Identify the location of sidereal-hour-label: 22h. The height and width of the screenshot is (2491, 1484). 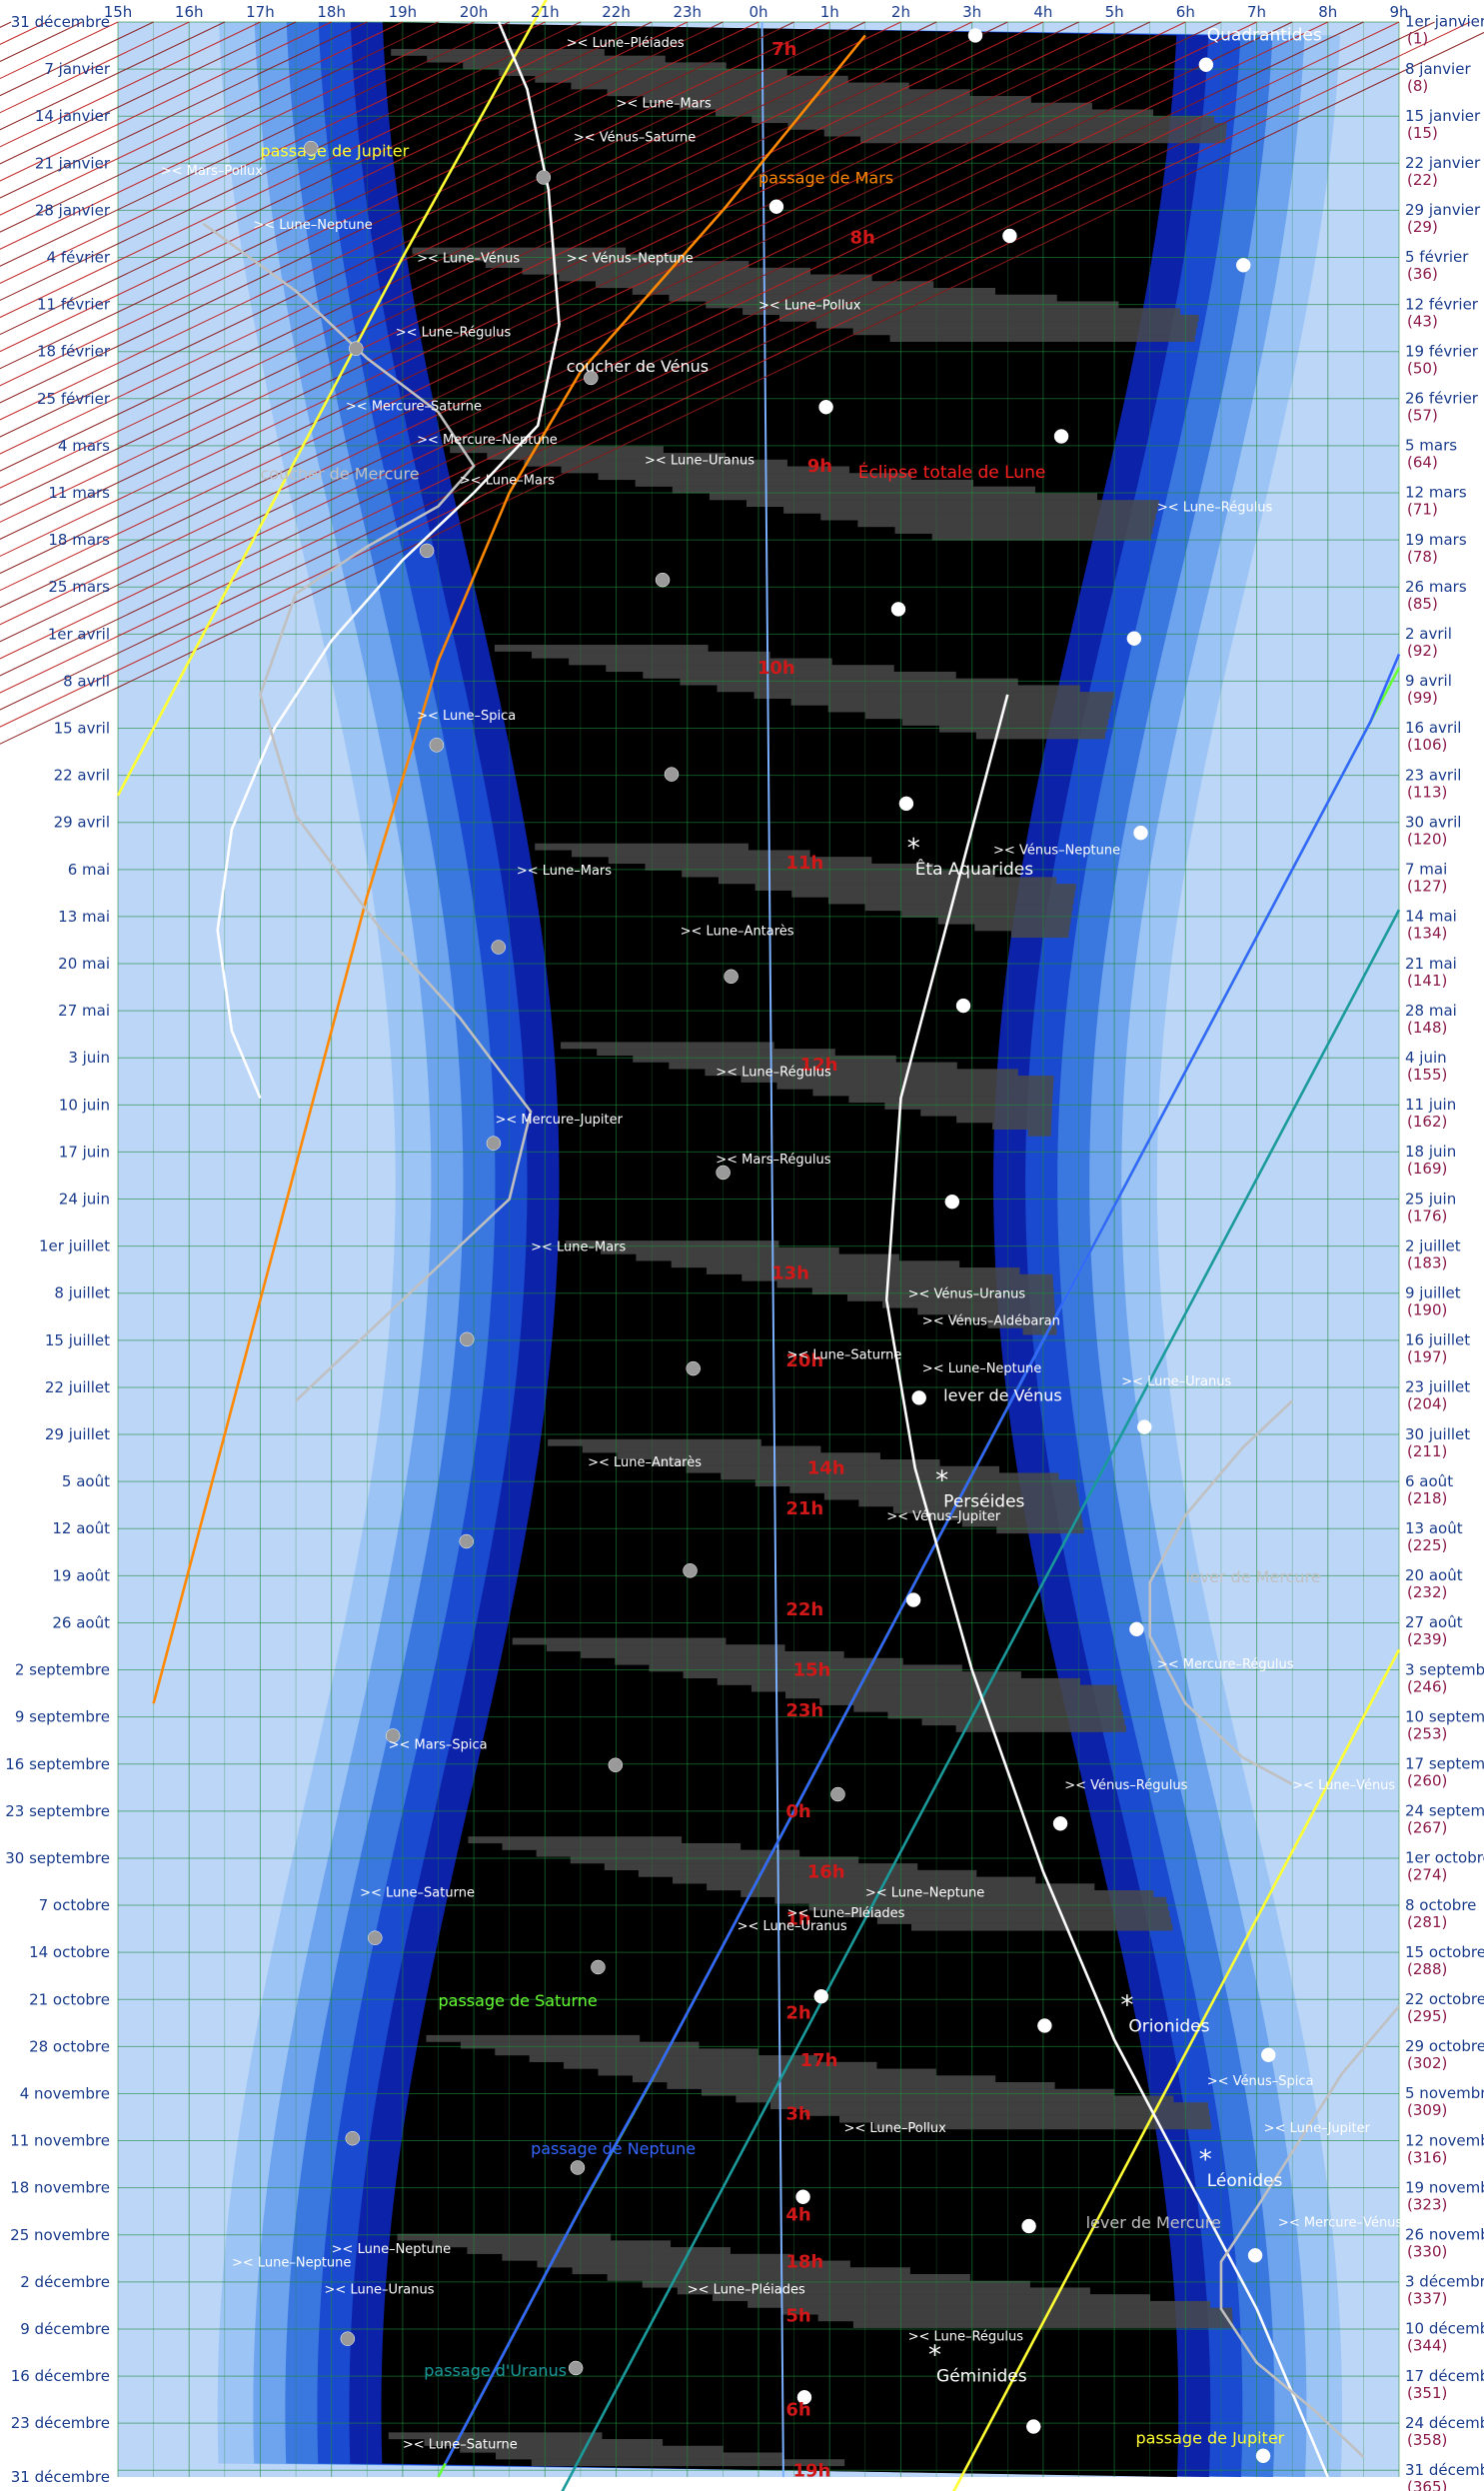
(804, 1609).